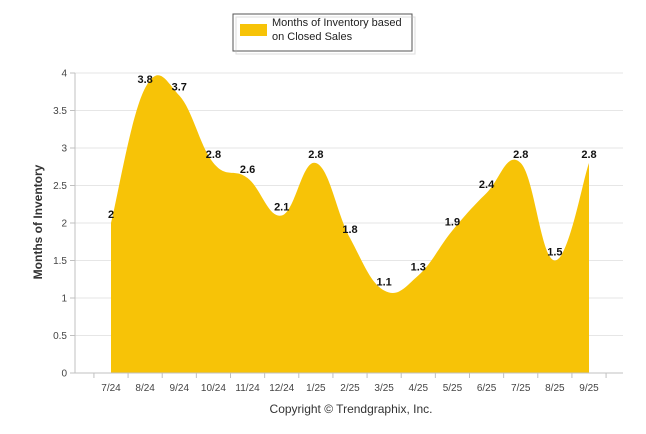 This screenshot has height=434, width=646. What do you see at coordinates (384, 388) in the screenshot?
I see `x-tick-label: 3/25` at bounding box center [384, 388].